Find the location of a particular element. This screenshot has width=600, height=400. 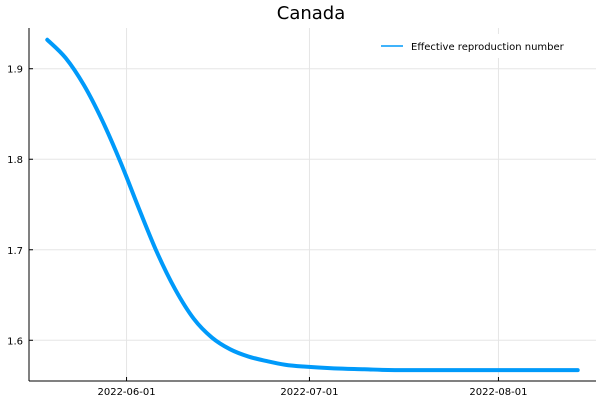

legend: Effective reproduction number is located at coordinates (481, 46).